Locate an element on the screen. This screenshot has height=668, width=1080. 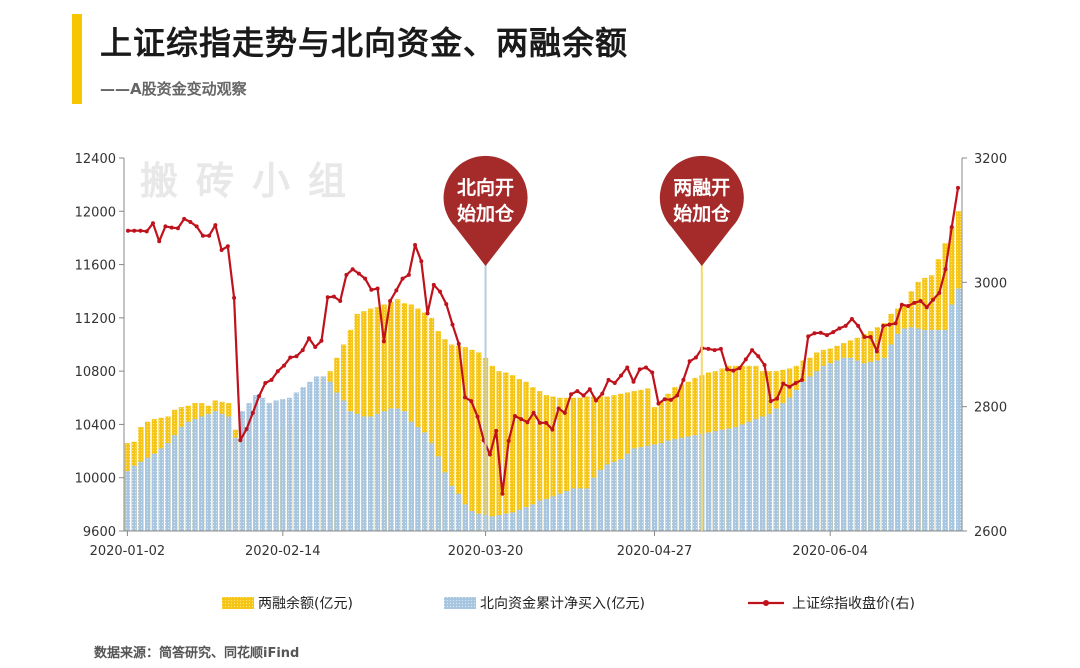
legend-label-index: 上证综指收盘价(右) is located at coordinates (853, 603).